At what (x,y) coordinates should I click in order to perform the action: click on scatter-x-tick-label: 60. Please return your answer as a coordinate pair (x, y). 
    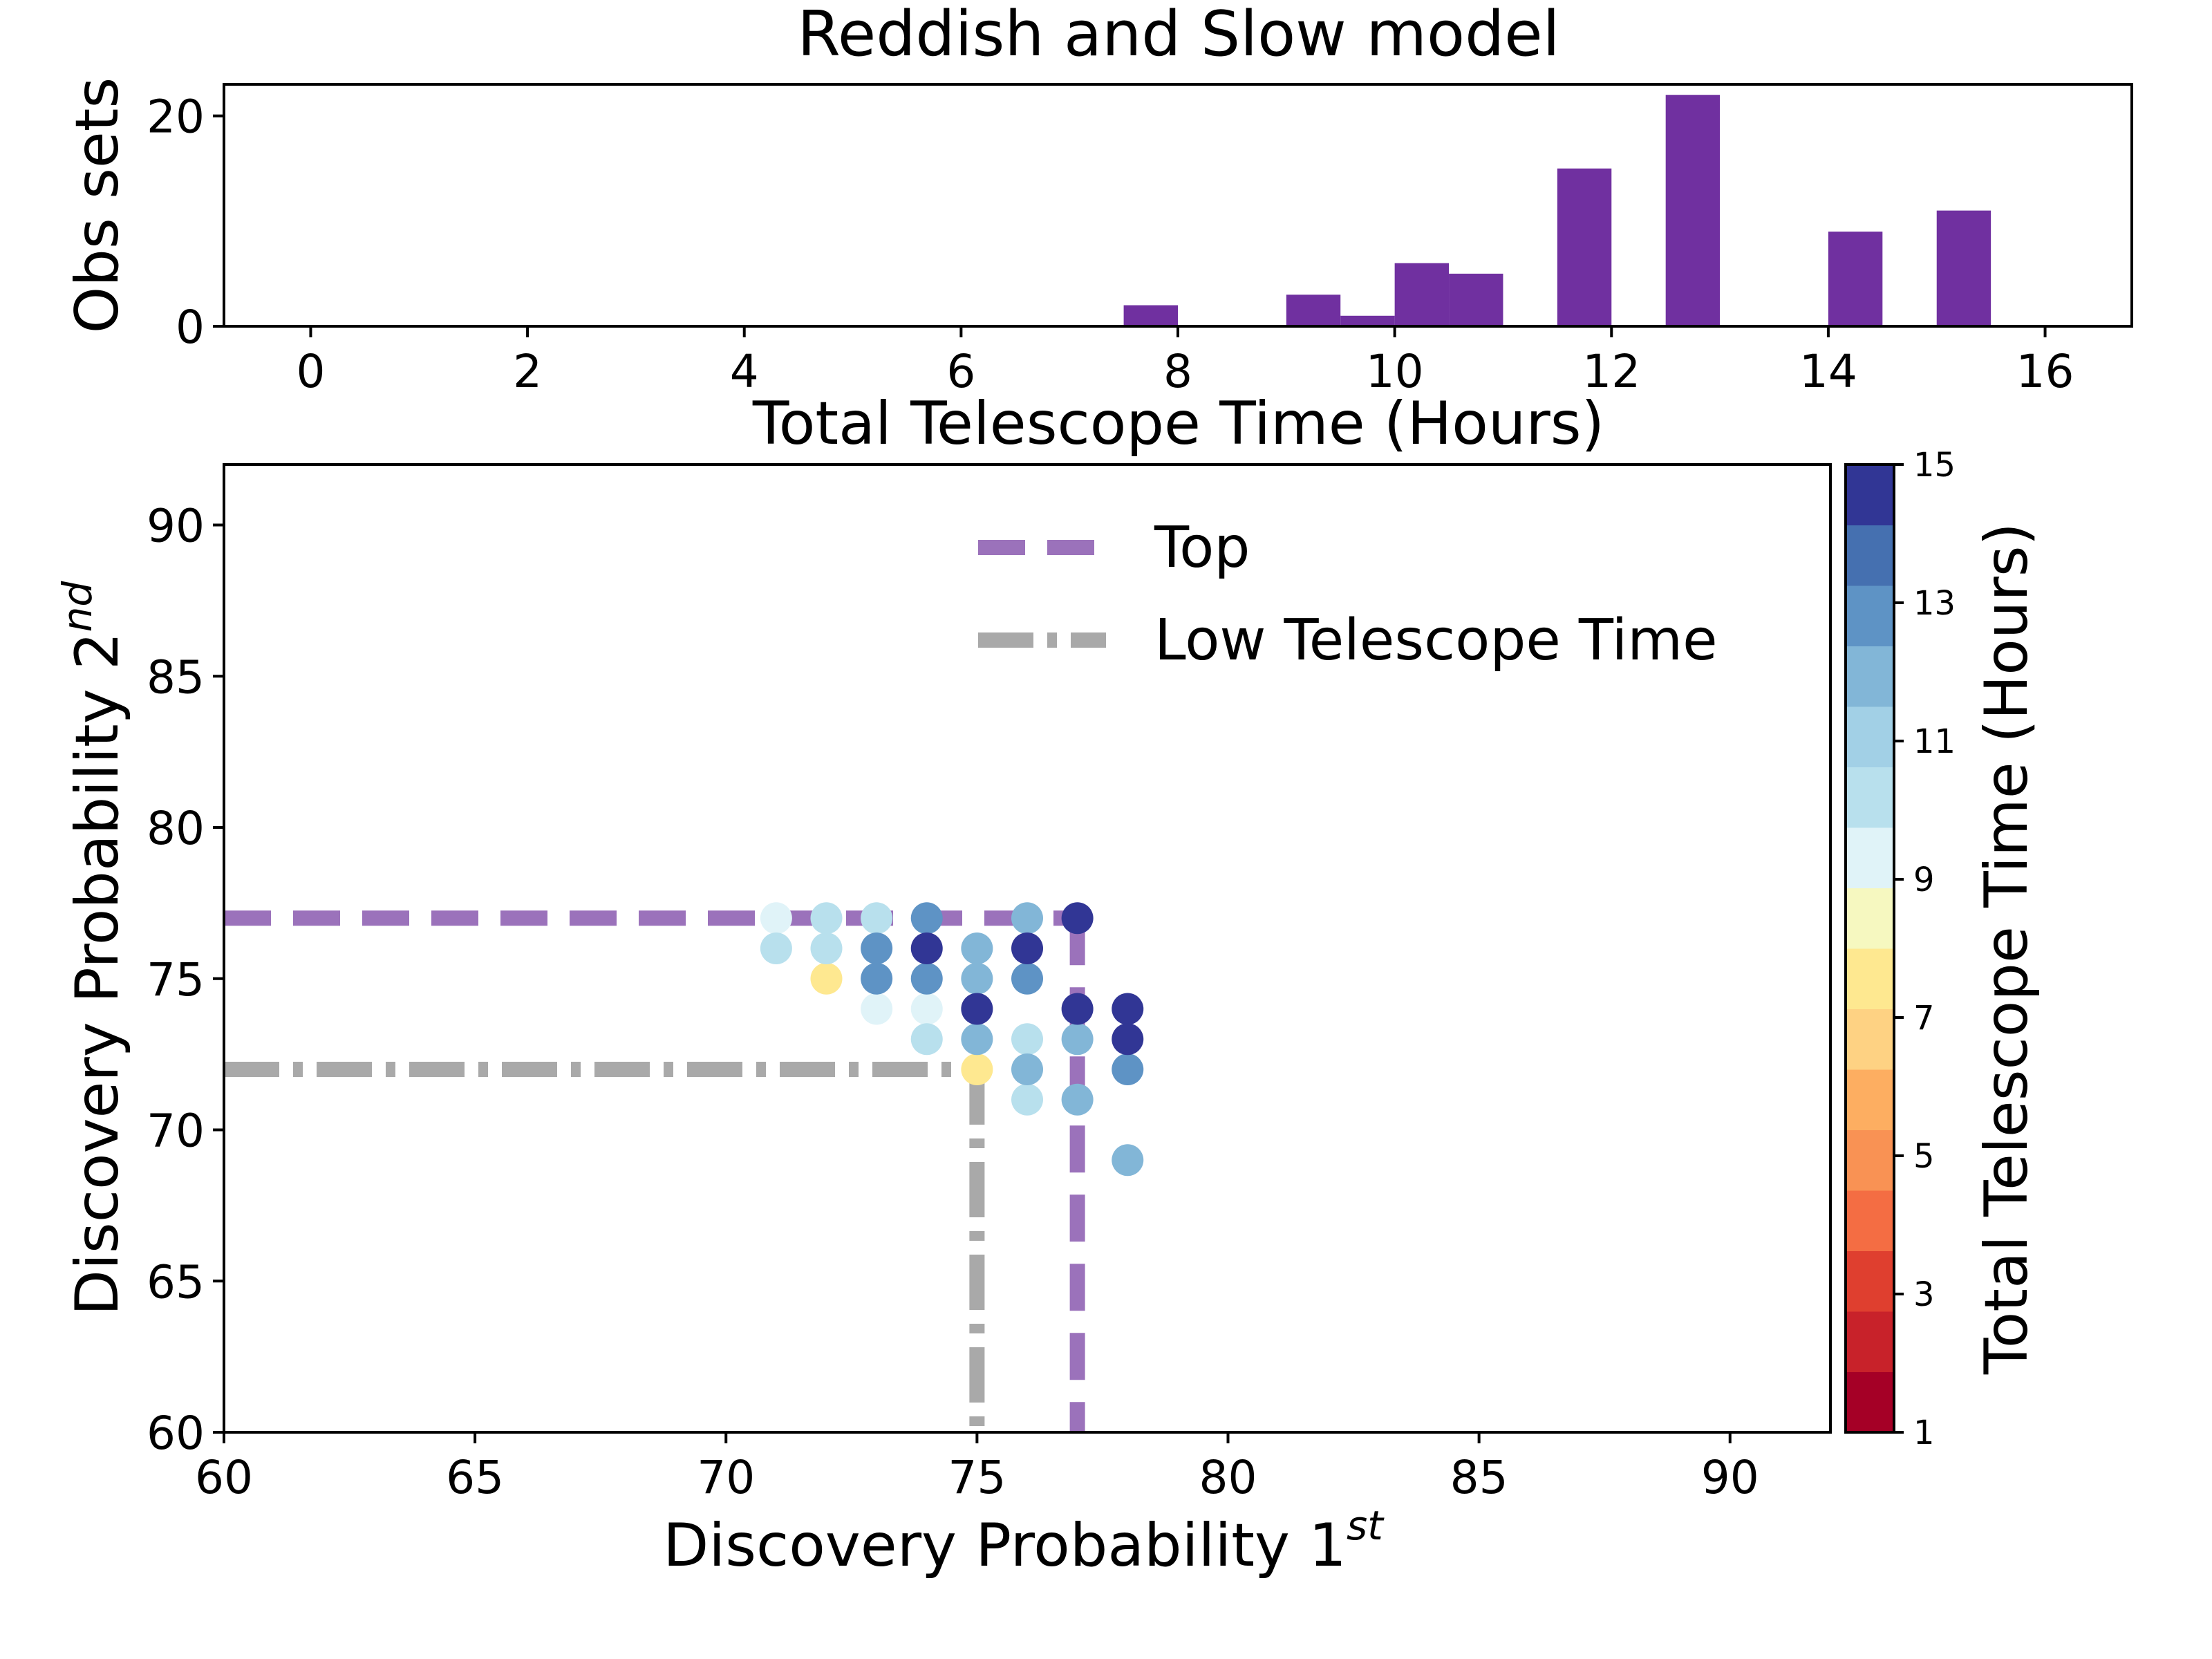
    Looking at the image, I should click on (224, 1478).